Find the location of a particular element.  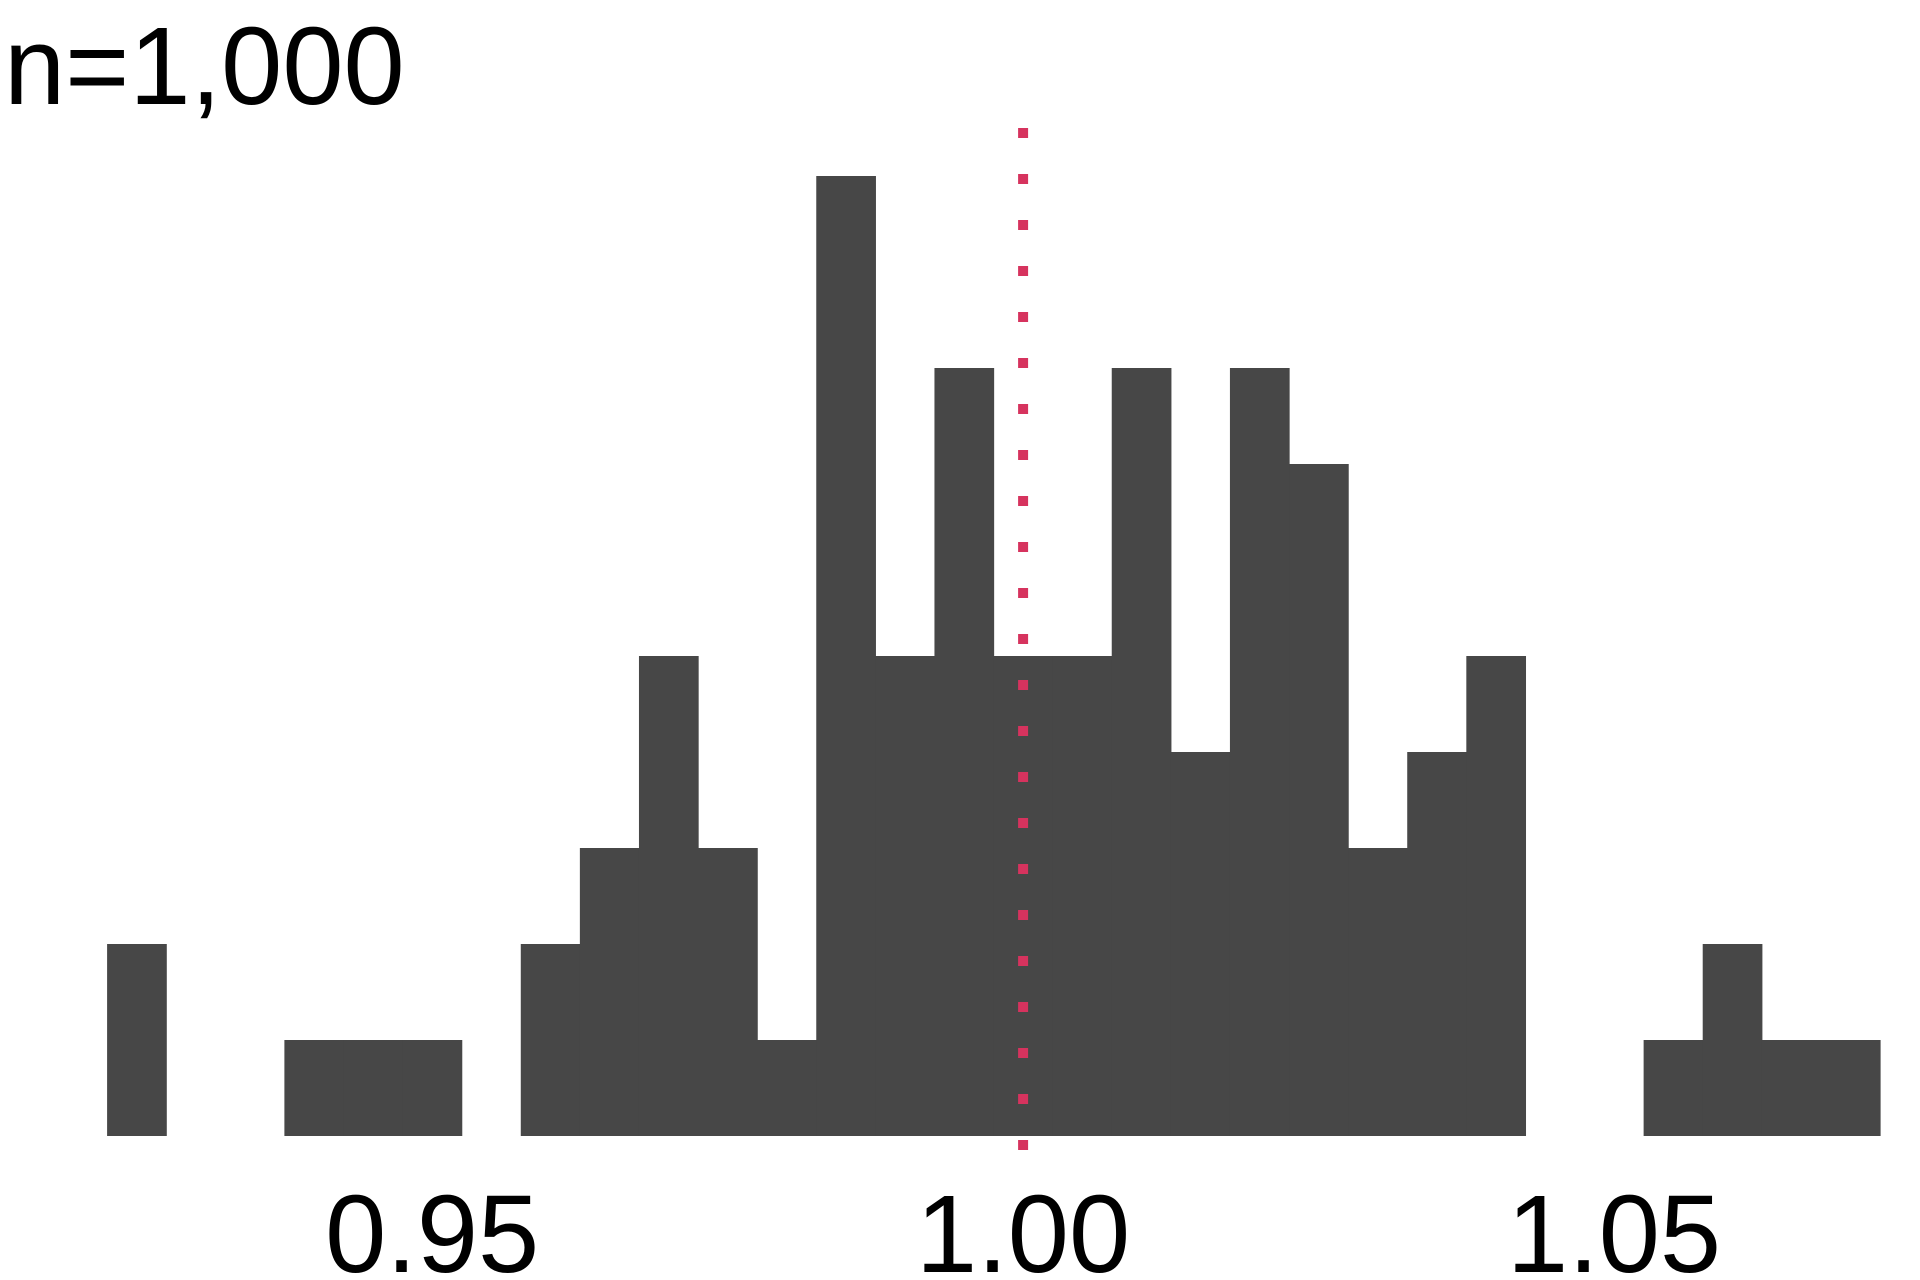

x-axis-tick-labels: 0.95 1.00 1.05 is located at coordinates (1023, 1226).